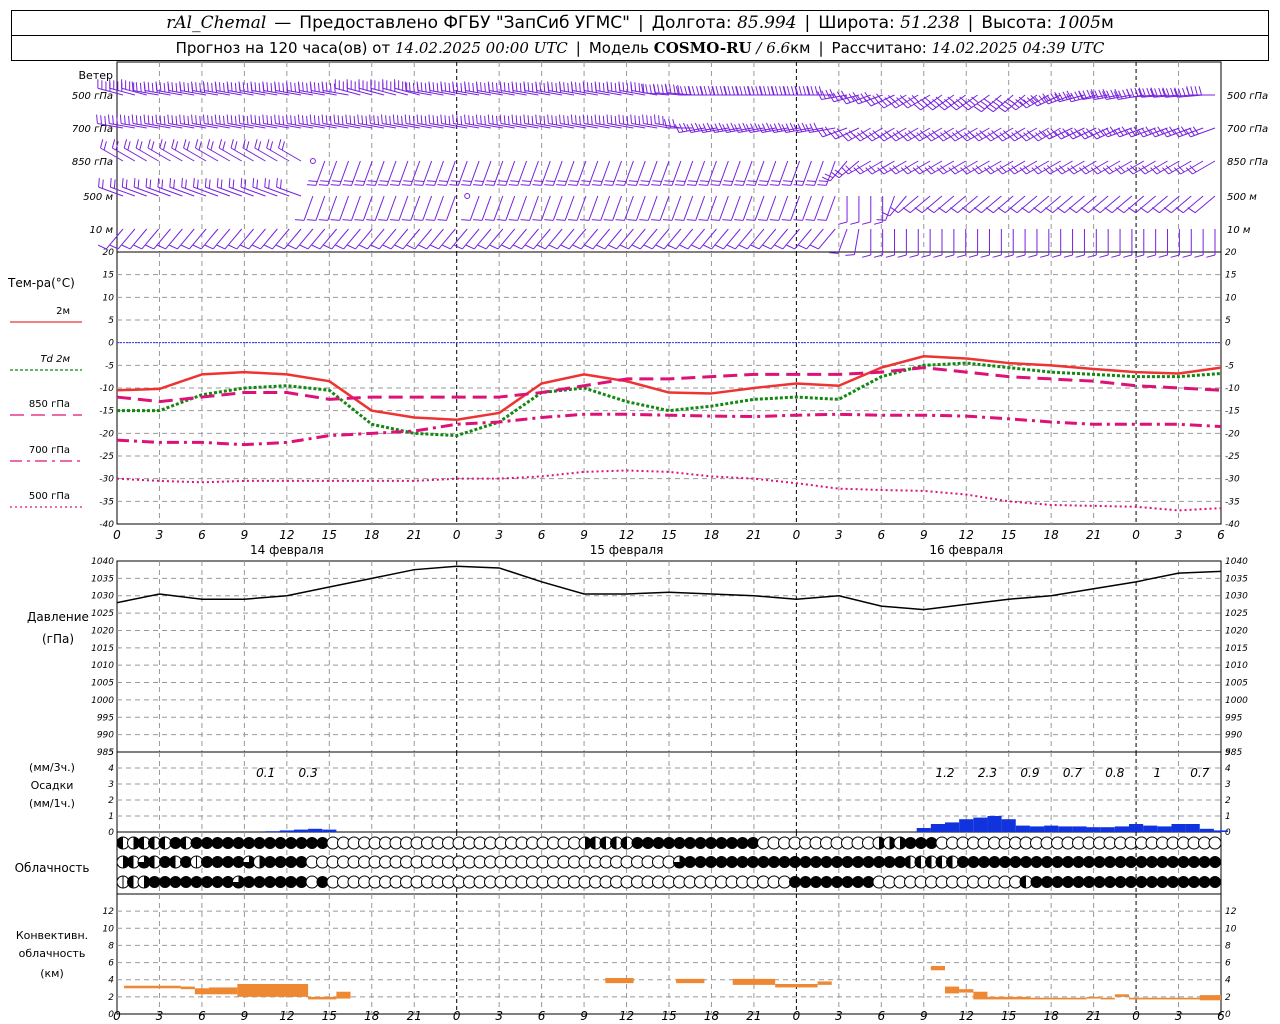 The height and width of the screenshot is (1024, 1280). I want to click on time-axis-tick-bottom: 18, so click(712, 1016).